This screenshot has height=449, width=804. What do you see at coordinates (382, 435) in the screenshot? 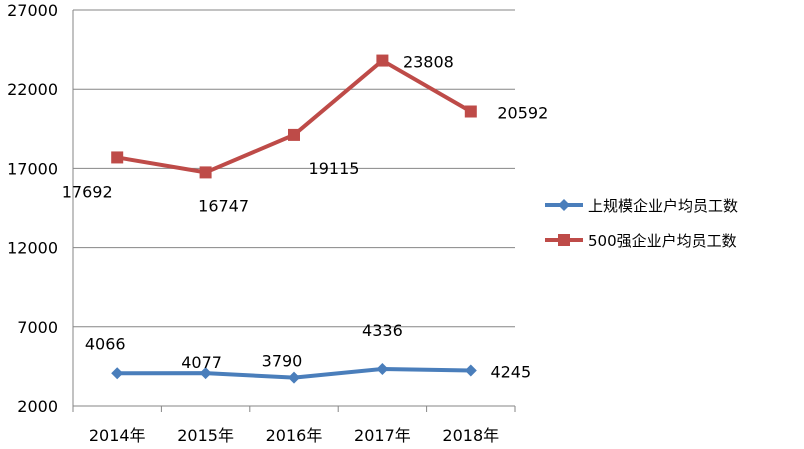
I see `x-tick-label: 2017年` at bounding box center [382, 435].